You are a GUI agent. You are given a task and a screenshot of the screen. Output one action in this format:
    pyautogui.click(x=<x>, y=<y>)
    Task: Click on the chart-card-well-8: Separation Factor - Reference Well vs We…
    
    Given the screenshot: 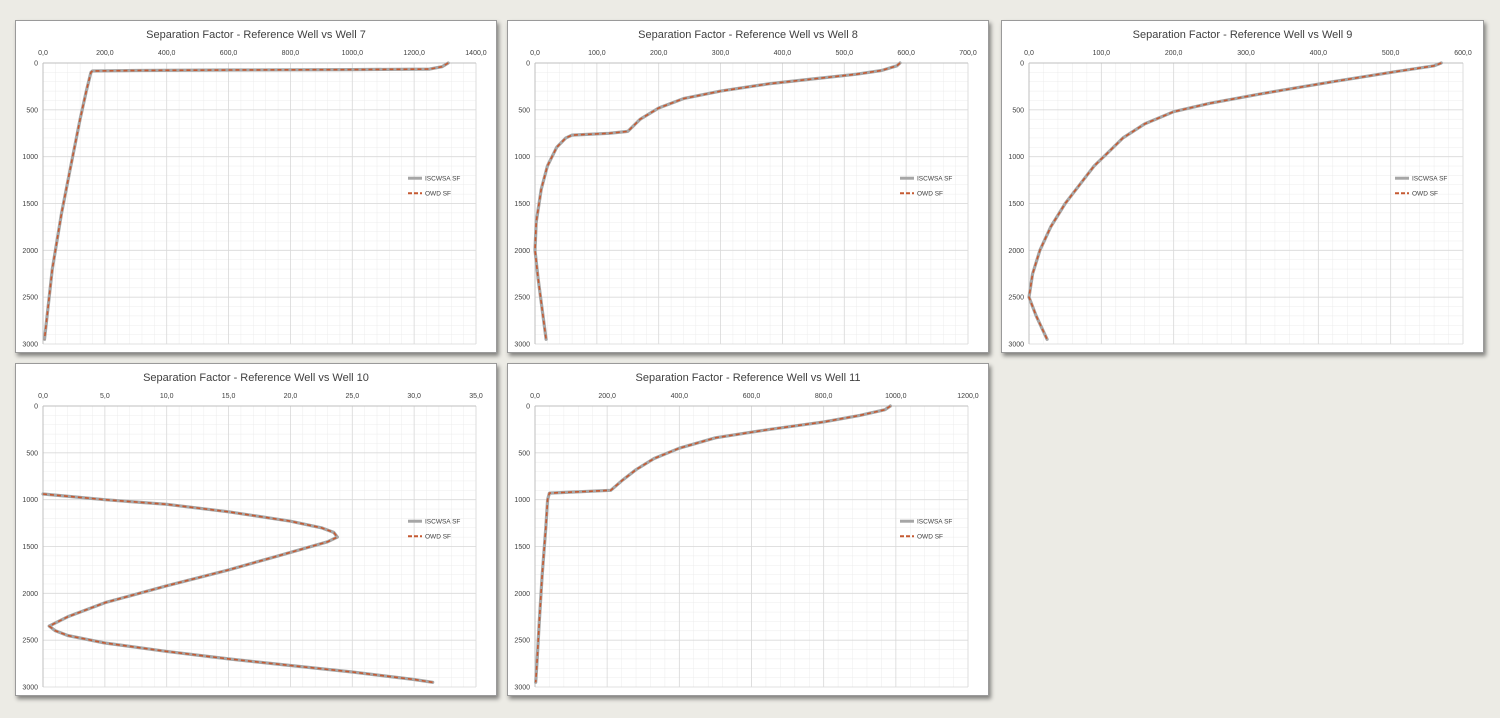 What is the action you would take?
    pyautogui.click(x=748, y=186)
    